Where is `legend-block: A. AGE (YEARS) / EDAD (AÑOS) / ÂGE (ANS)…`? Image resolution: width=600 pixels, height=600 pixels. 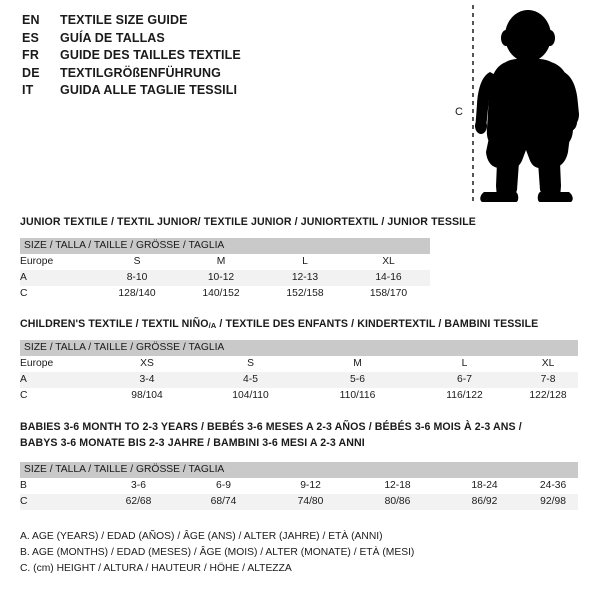
legend-block: A. AGE (YEARS) / EDAD (AÑOS) / ÂGE (ANS)… is located at coordinates (270, 552).